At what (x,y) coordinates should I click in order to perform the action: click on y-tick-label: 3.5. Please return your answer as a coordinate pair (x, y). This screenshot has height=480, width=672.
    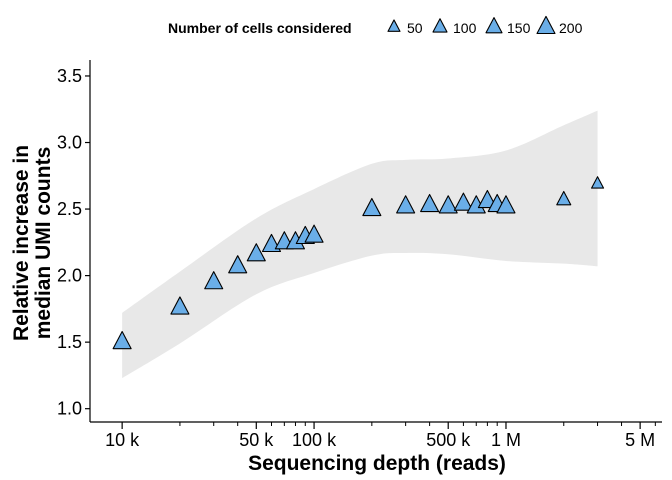
    Looking at the image, I should click on (69, 76).